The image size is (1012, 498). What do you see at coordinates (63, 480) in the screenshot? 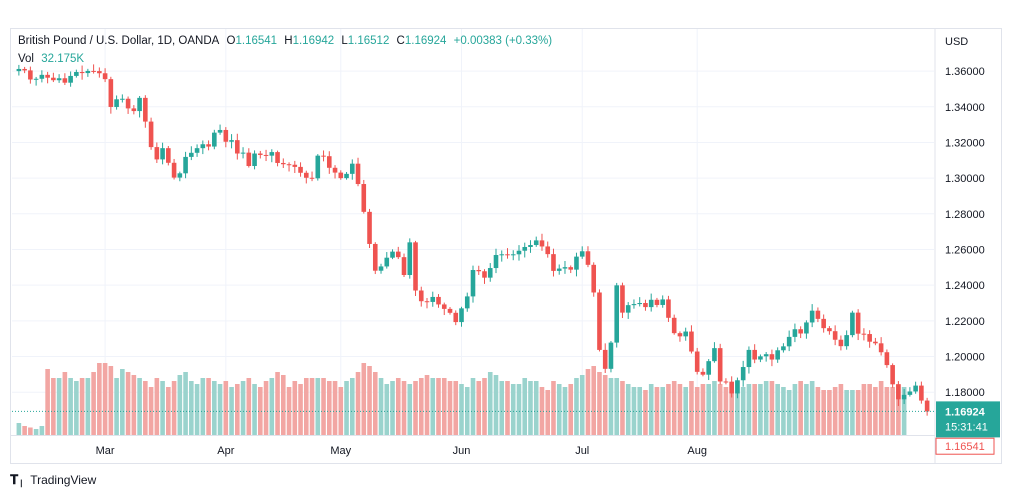
I see `brand-name: TradingView` at bounding box center [63, 480].